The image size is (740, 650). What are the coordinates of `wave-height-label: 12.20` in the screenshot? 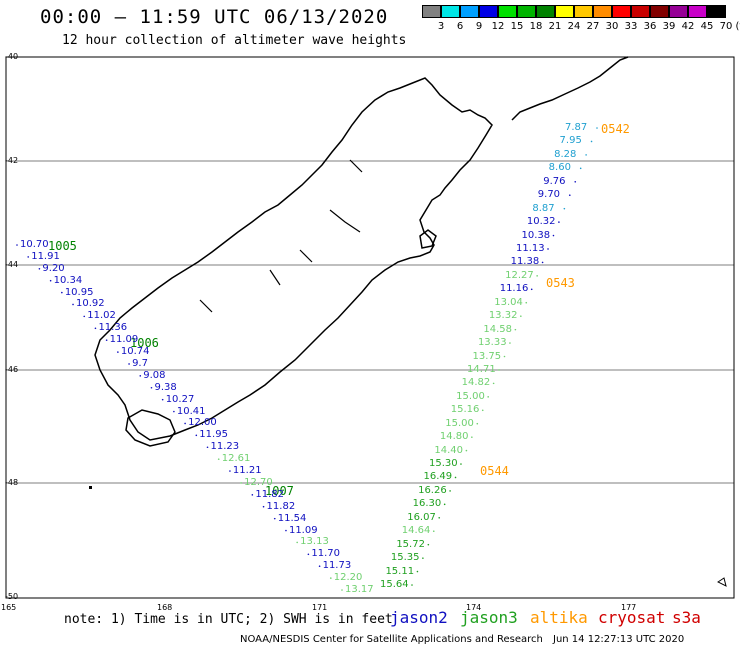 It's located at (348, 578).